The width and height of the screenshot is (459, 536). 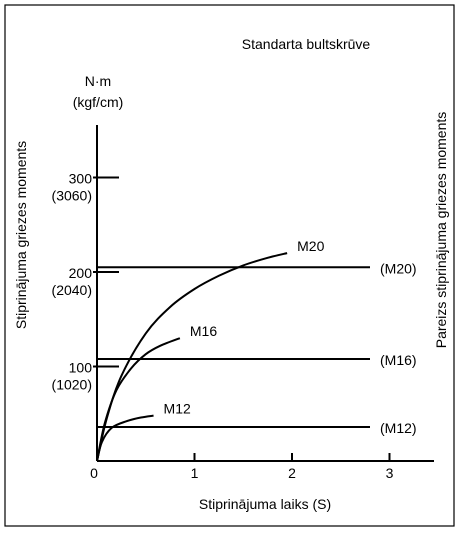 I want to click on reference-label-m12: (M12), so click(x=398, y=428).